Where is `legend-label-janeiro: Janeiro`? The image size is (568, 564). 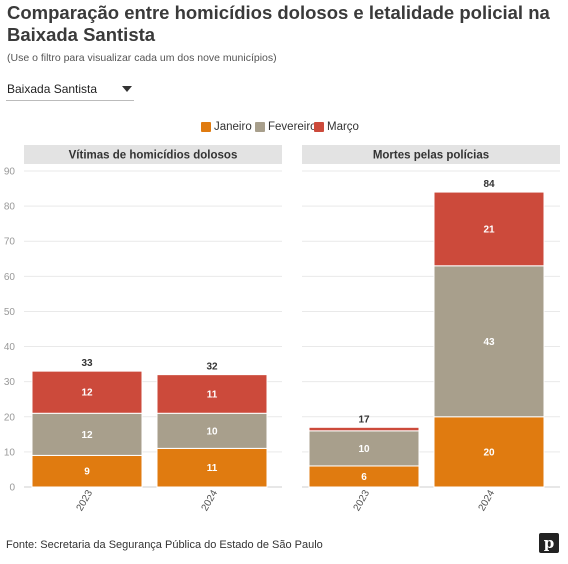
legend-label-janeiro: Janeiro is located at coordinates (233, 127).